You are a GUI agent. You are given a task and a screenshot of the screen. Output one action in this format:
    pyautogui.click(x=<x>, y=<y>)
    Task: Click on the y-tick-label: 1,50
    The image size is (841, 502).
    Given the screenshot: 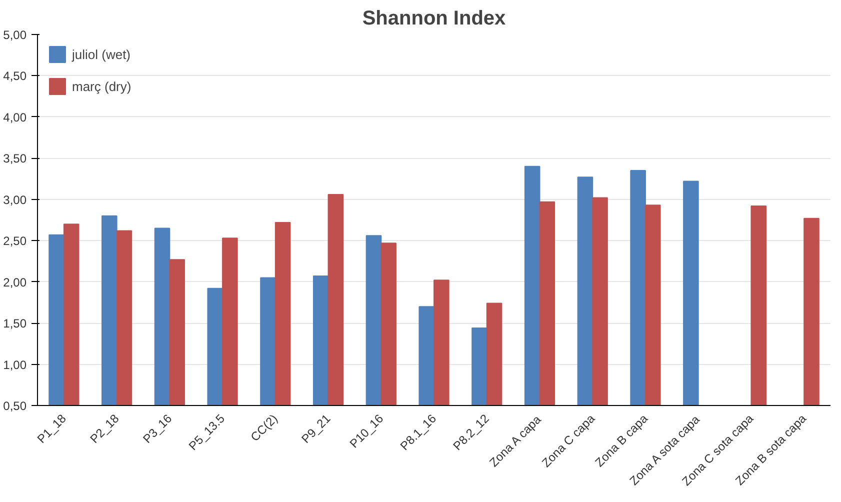 What is the action you would take?
    pyautogui.click(x=15, y=323)
    